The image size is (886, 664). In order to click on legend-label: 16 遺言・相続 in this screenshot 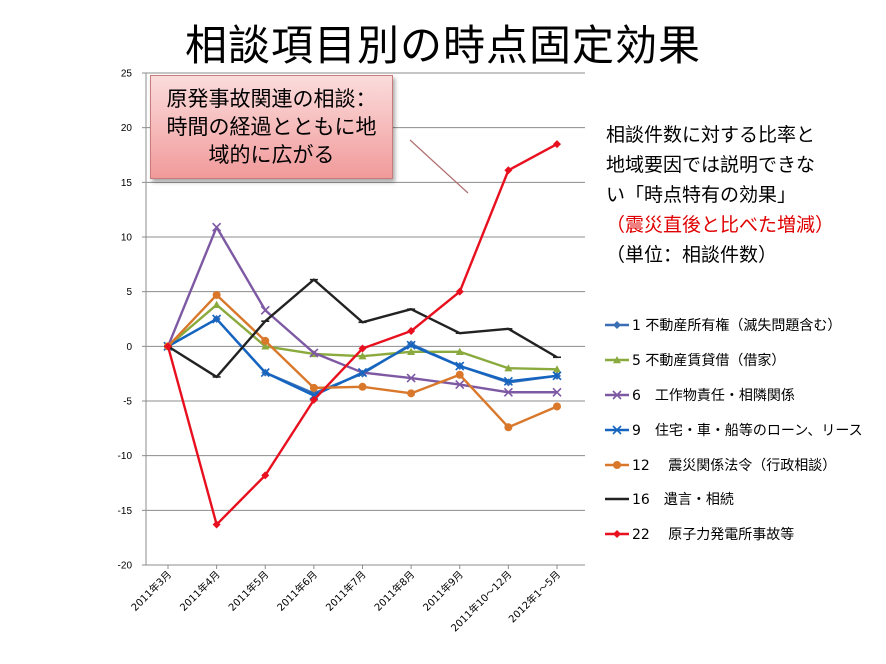, I will do `click(683, 500)`.